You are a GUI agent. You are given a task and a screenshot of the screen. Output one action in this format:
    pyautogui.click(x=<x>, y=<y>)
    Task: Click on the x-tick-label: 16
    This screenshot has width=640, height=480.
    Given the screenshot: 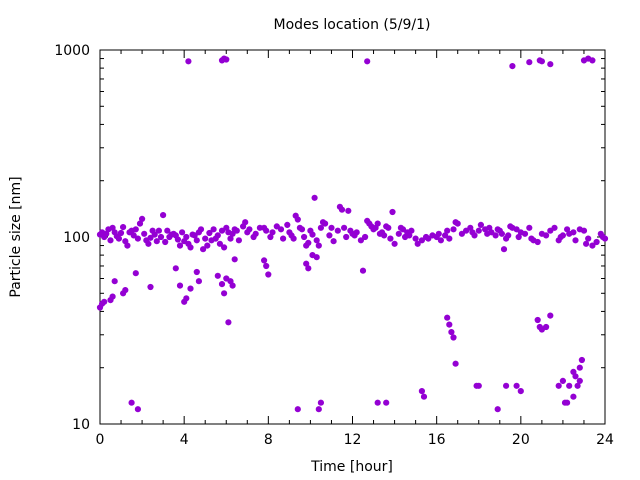 What is the action you would take?
    pyautogui.click(x=437, y=440)
    